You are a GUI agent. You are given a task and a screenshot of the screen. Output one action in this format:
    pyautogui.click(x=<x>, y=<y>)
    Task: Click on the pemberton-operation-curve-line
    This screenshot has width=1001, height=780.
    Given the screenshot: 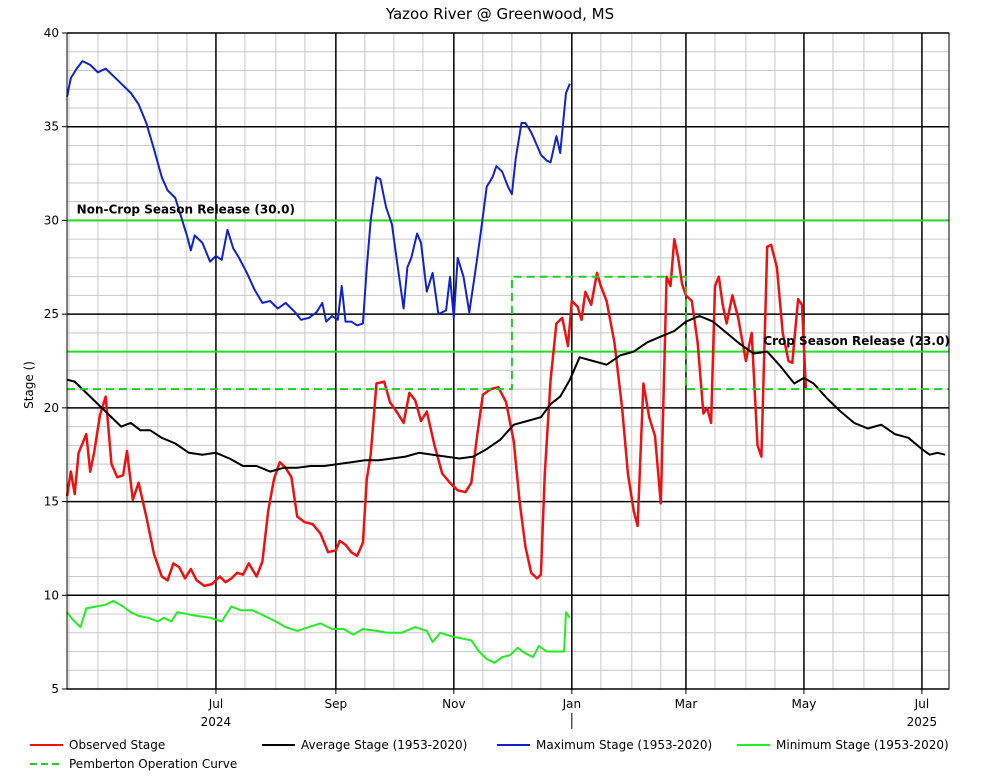 What is the action you would take?
    pyautogui.click(x=508, y=333)
    